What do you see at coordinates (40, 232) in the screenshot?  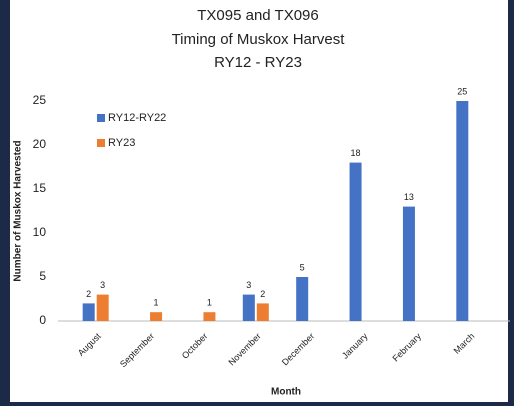 I see `y-tick-label: 10` at bounding box center [40, 232].